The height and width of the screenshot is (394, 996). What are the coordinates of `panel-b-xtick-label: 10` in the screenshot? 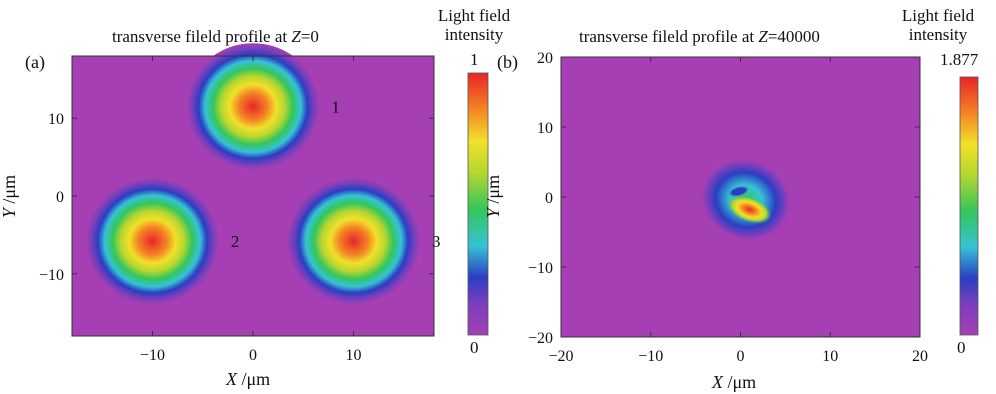 It's located at (830, 356).